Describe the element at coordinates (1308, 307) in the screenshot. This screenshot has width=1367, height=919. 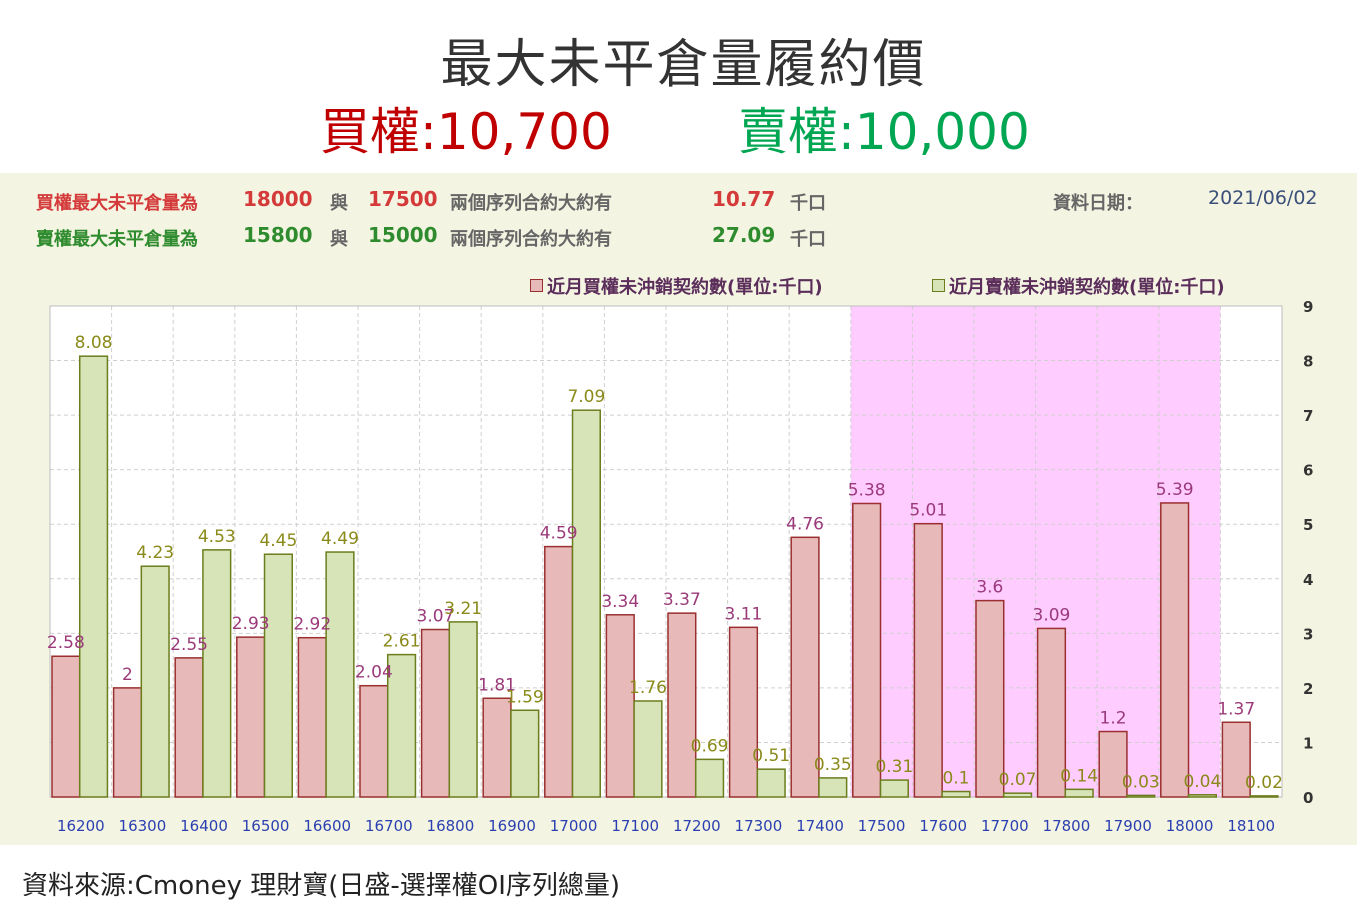
I see `y-tick-label: 9` at that location.